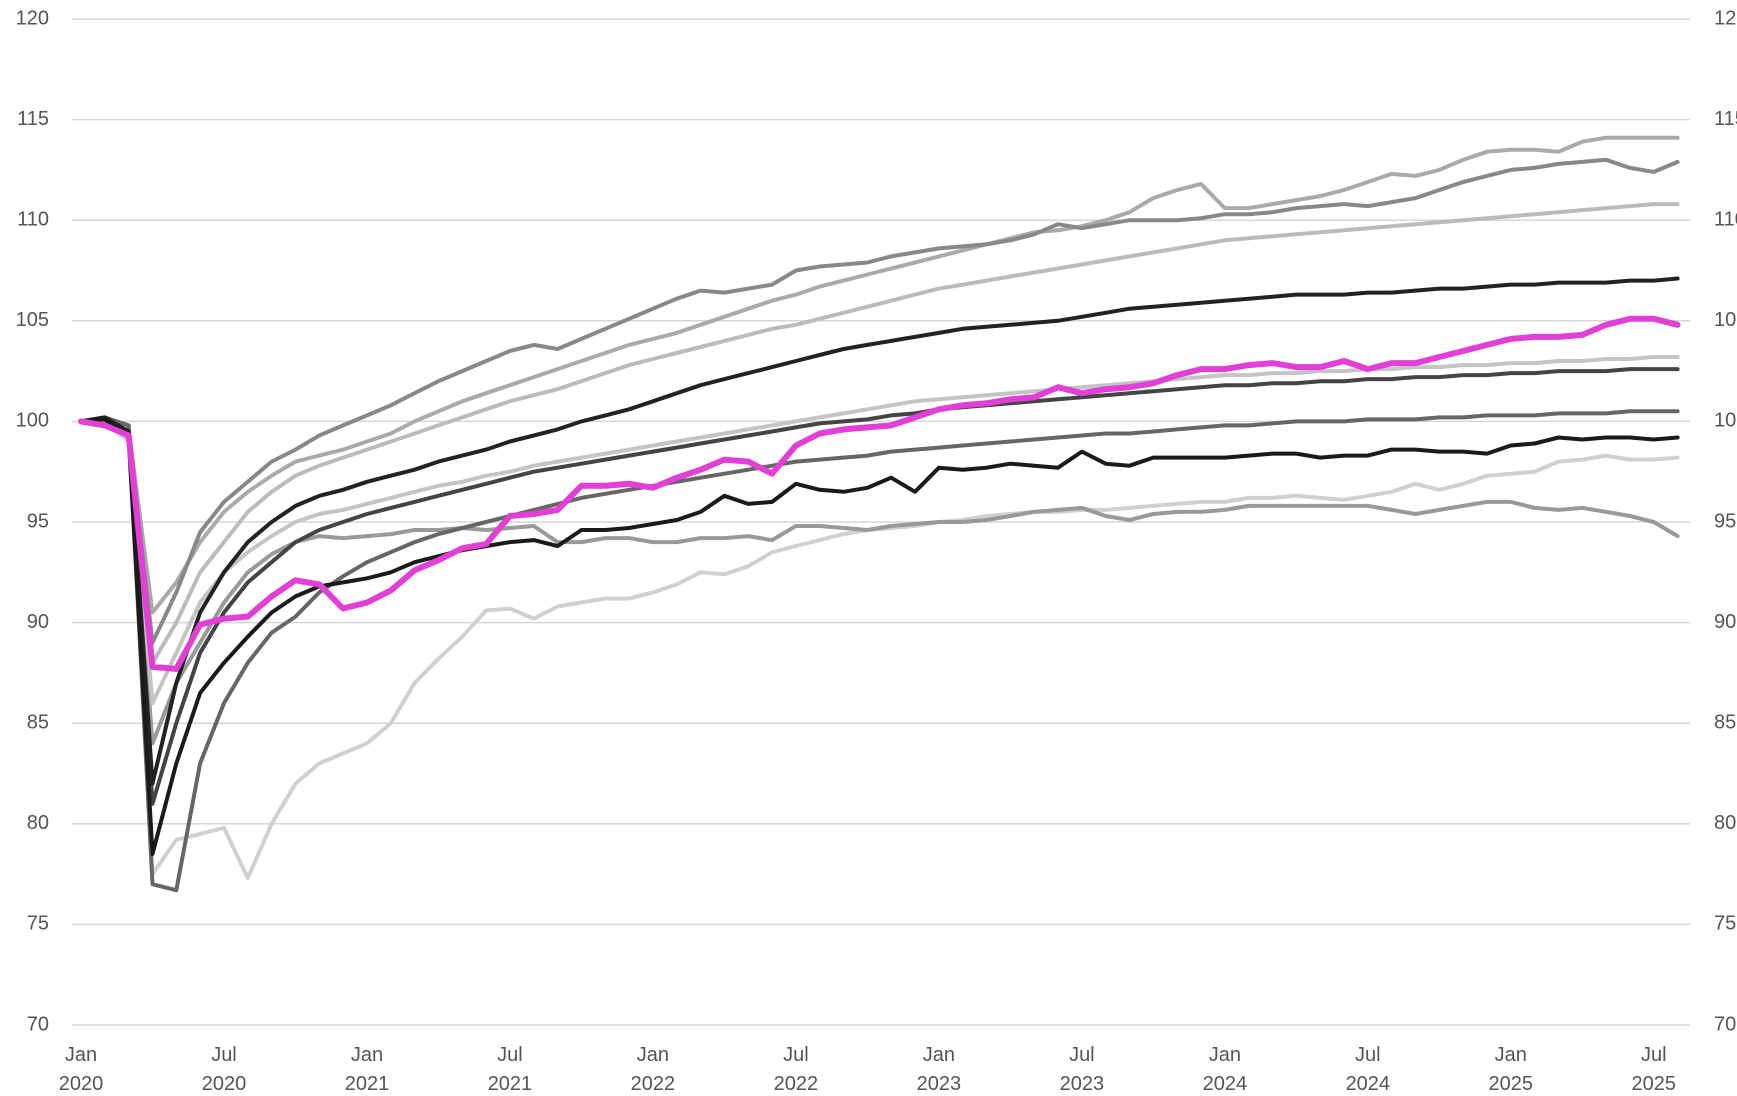 The width and height of the screenshot is (1737, 1096). I want to click on y2-tick-label: 90, so click(1725, 622).